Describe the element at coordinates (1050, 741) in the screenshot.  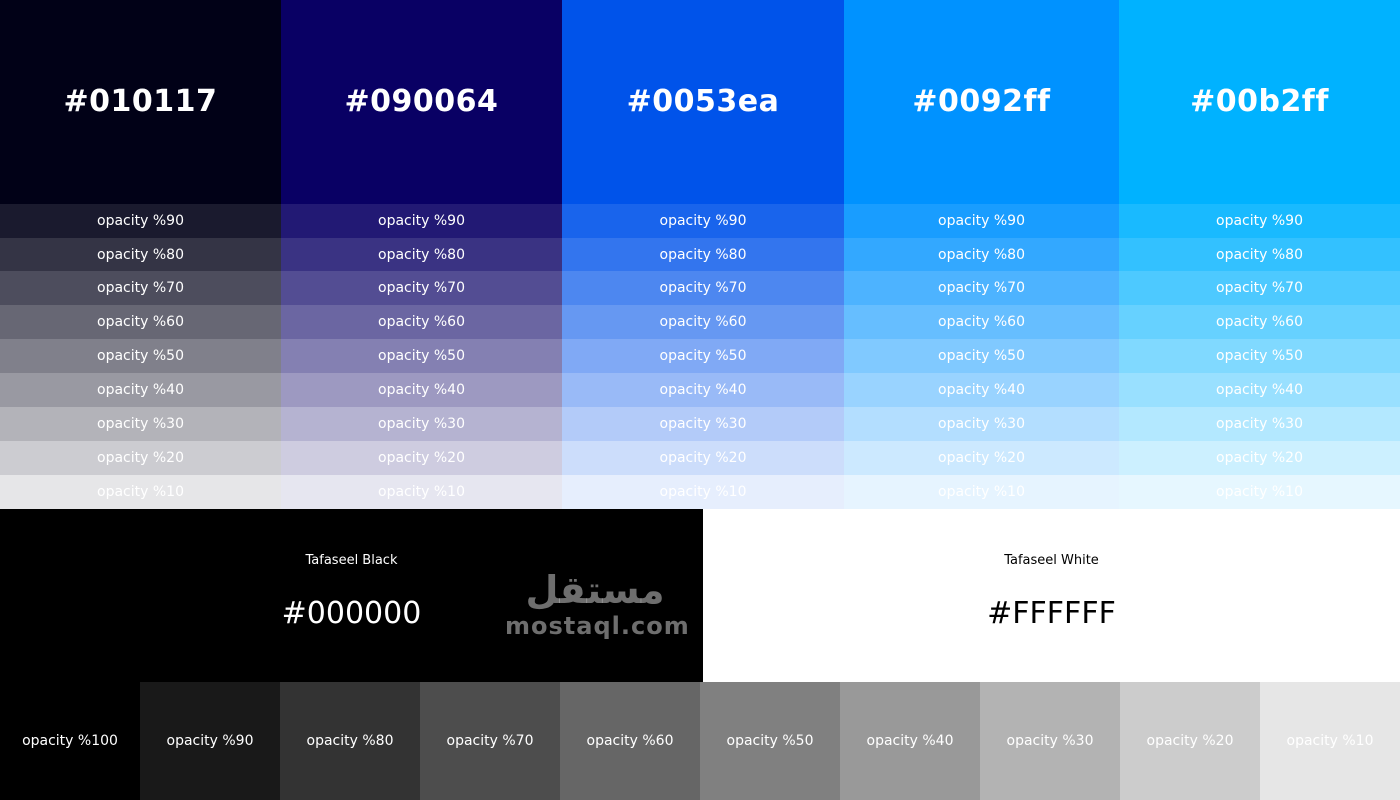
I see `grey-opacity-swatch: opacity %30` at that location.